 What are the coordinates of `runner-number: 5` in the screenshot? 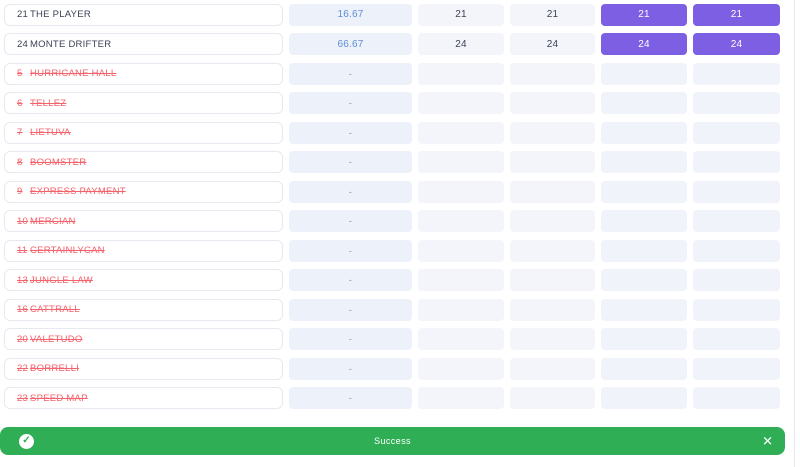 It's located at (20, 73).